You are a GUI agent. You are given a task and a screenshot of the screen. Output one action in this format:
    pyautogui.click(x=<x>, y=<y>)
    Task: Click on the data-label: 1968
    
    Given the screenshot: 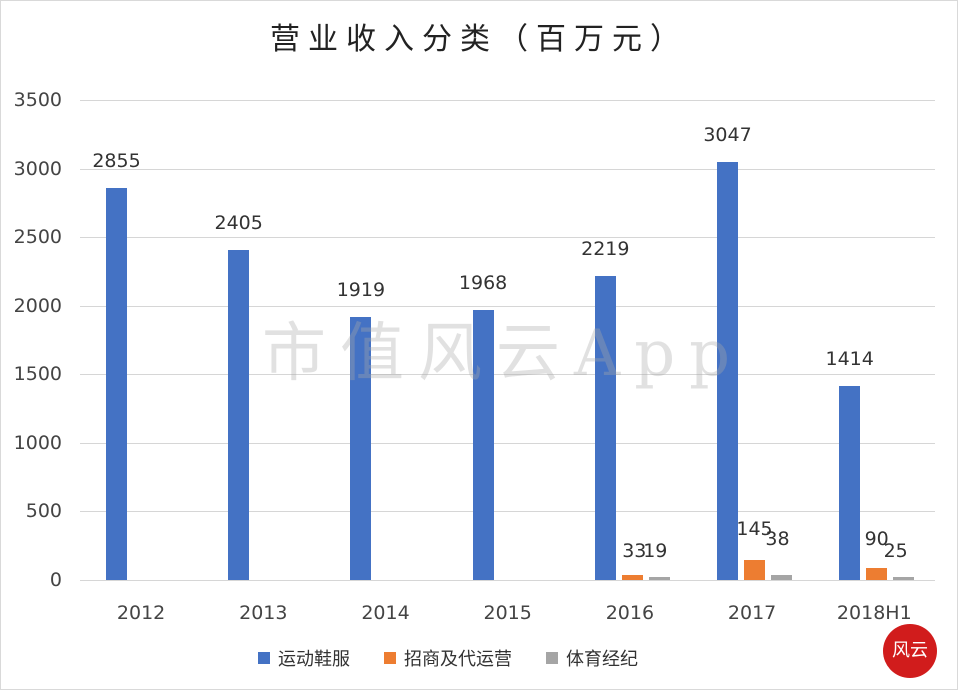 What is the action you would take?
    pyautogui.click(x=483, y=283)
    